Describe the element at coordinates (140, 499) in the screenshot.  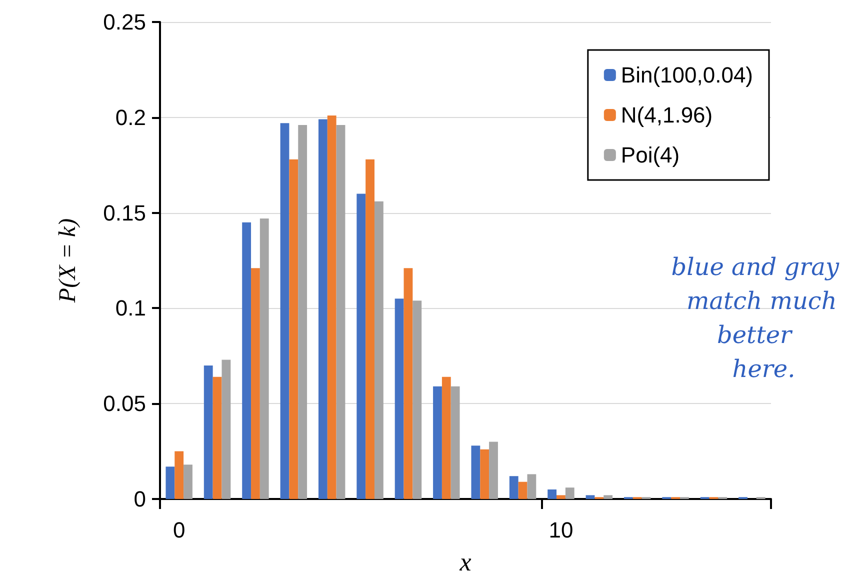
I see `y-tick-label: 0` at that location.